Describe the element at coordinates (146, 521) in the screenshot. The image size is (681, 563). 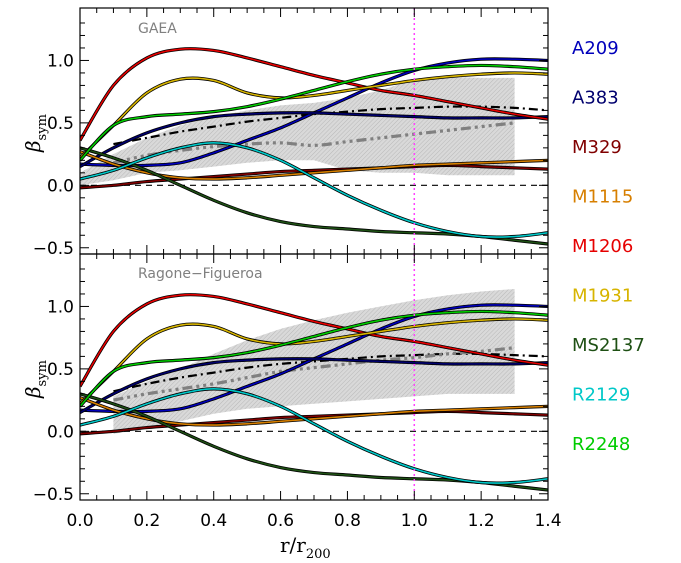
I see `x-tick-label: 0.2` at that location.